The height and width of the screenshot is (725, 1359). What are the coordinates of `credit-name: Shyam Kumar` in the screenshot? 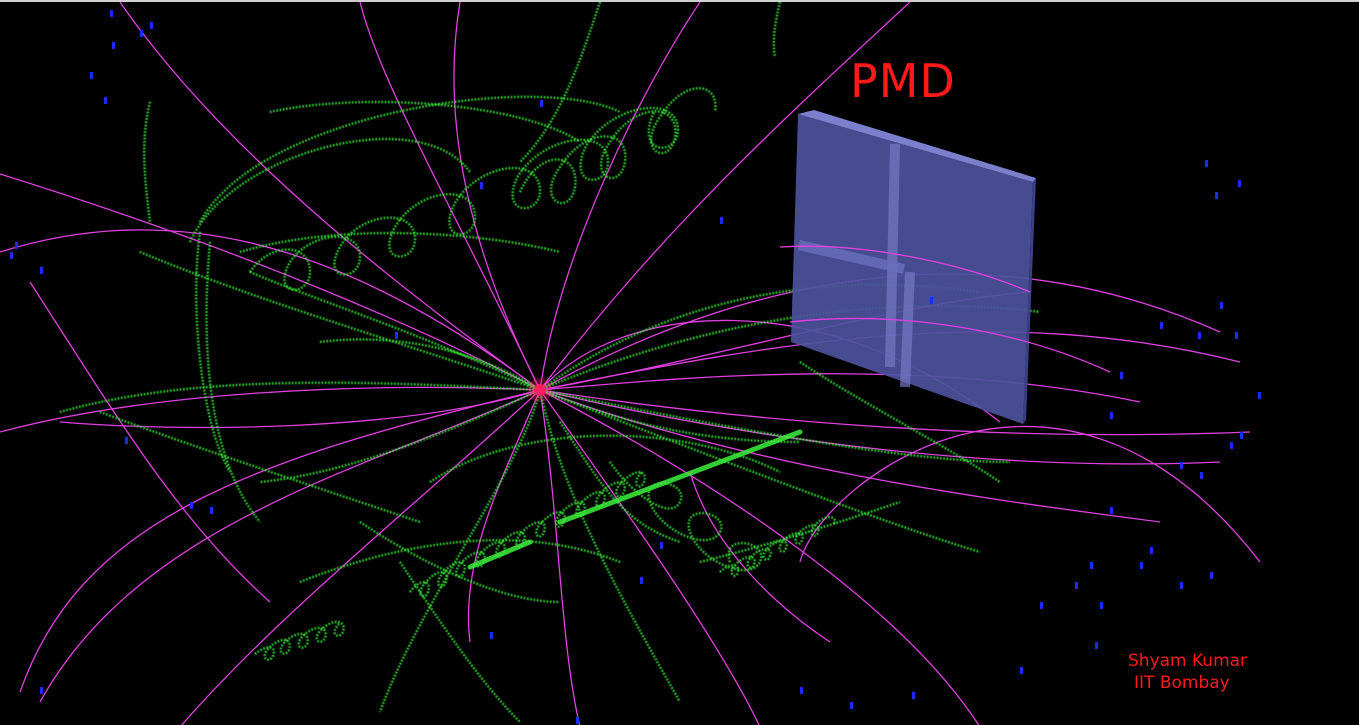 It's located at (1188, 661).